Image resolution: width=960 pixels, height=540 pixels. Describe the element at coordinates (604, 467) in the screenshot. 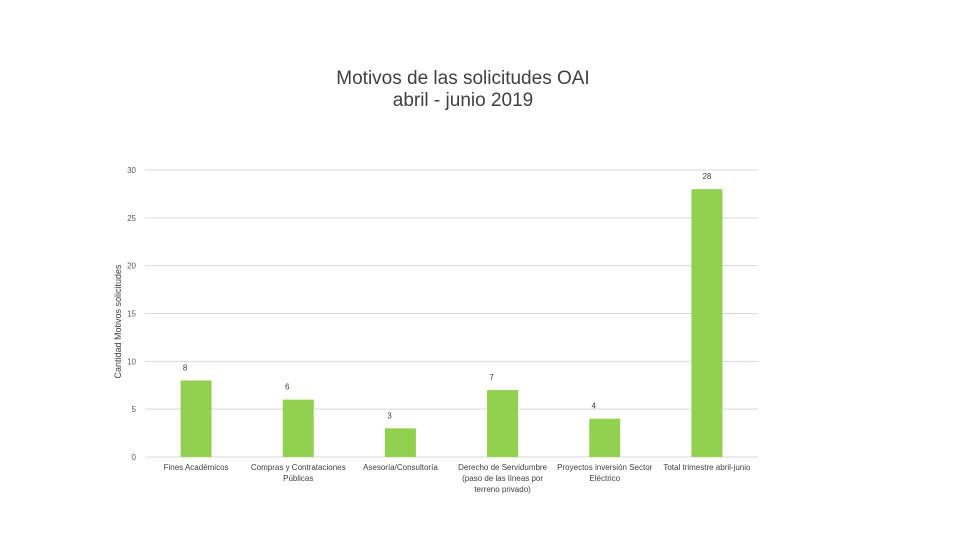

I see `x-category-line: Proyectos inversión Sector` at that location.